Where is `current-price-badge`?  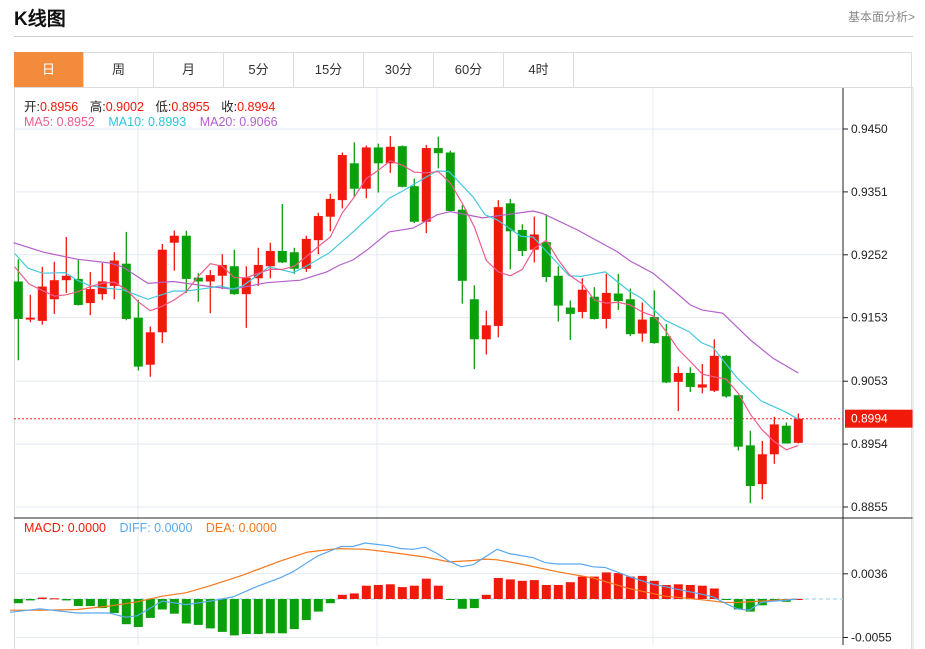 current-price-badge is located at coordinates (879, 418).